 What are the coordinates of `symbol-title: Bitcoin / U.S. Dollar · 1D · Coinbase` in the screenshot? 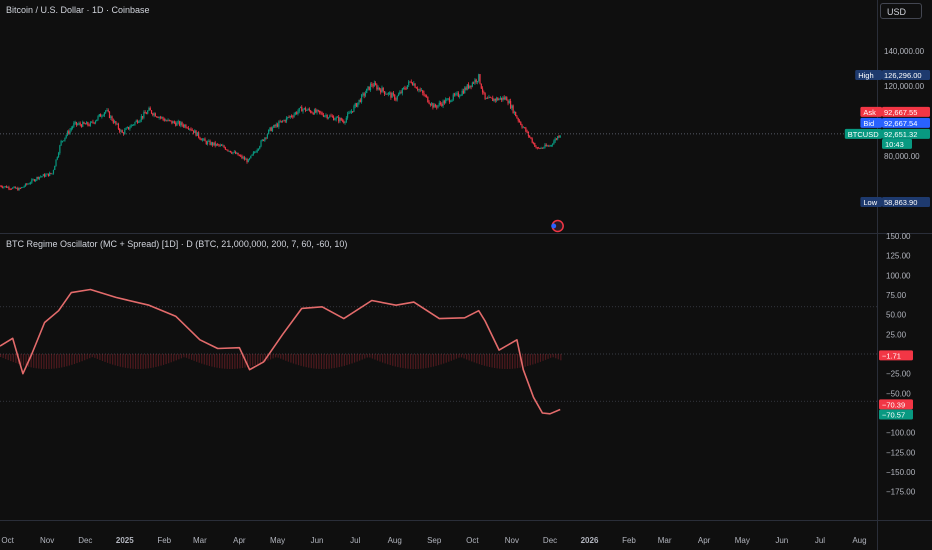 It's located at (78, 10).